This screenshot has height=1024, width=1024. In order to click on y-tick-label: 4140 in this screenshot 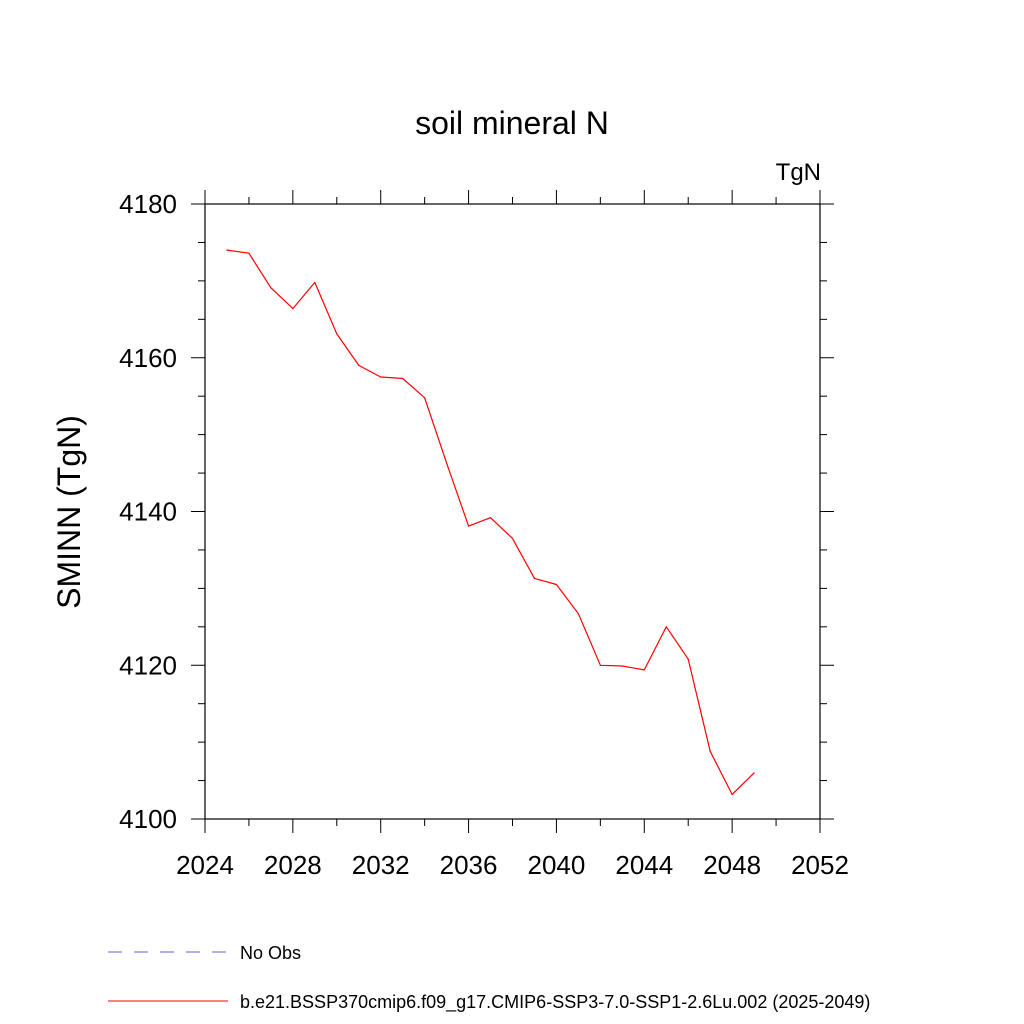, I will do `click(148, 512)`.